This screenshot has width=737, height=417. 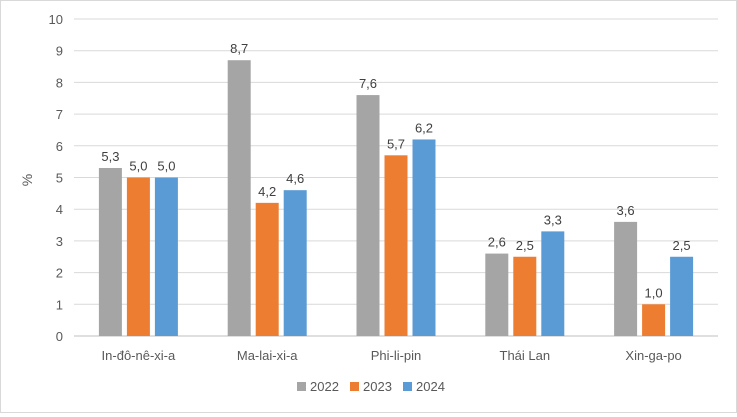 I want to click on x-tick-label: Xin-ga-po, so click(x=653, y=355).